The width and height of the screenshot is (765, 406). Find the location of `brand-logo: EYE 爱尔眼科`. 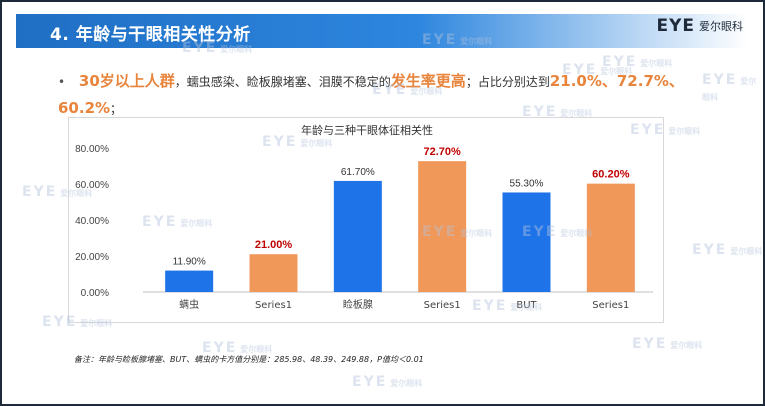

brand-logo: EYE 爱尔眼科 is located at coordinates (699, 26).